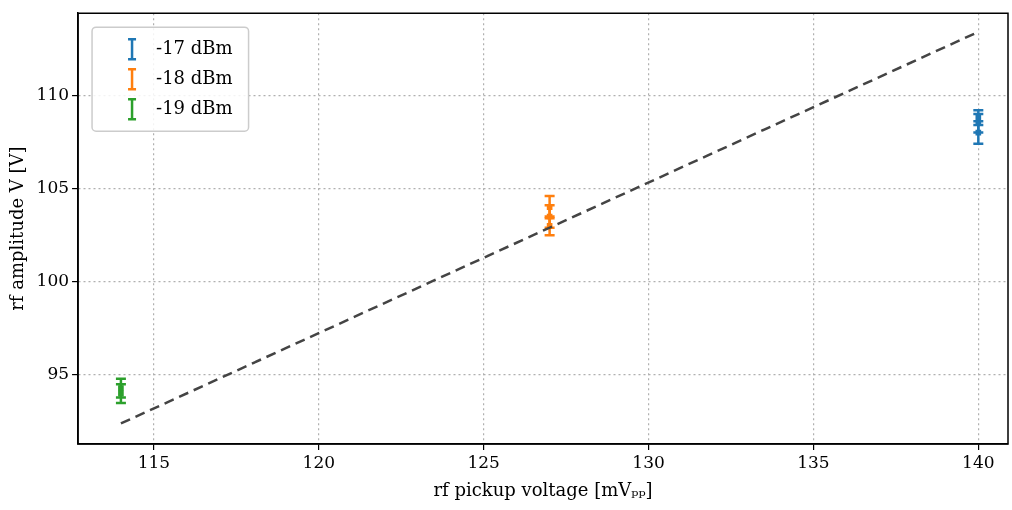 Image resolution: width=1012 pixels, height=510 pixels. I want to click on x-axis-title: rf pickup voltage [mVₚₚ], so click(543, 489).